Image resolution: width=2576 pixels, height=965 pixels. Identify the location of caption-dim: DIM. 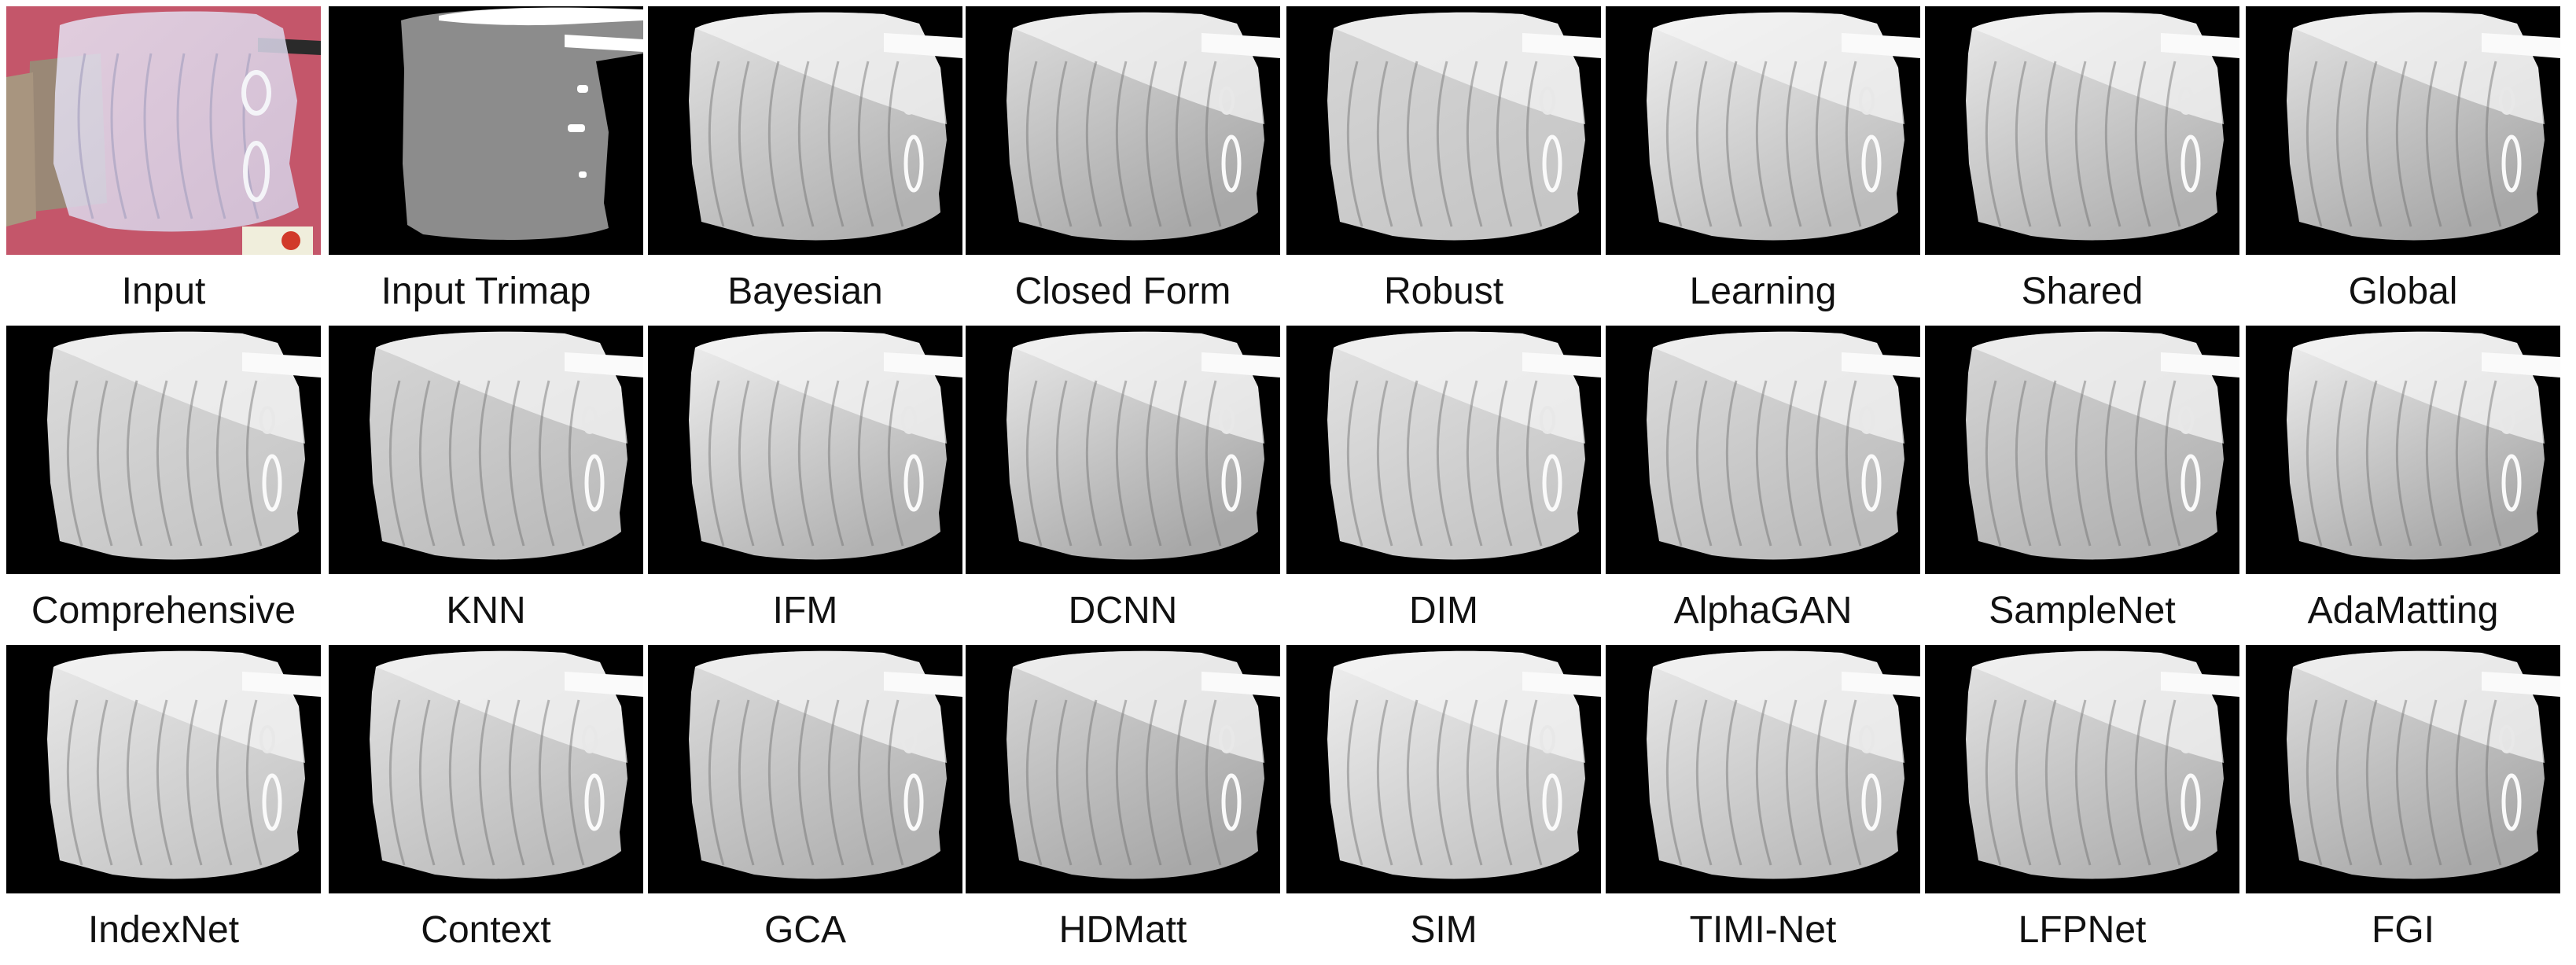
(1443, 611).